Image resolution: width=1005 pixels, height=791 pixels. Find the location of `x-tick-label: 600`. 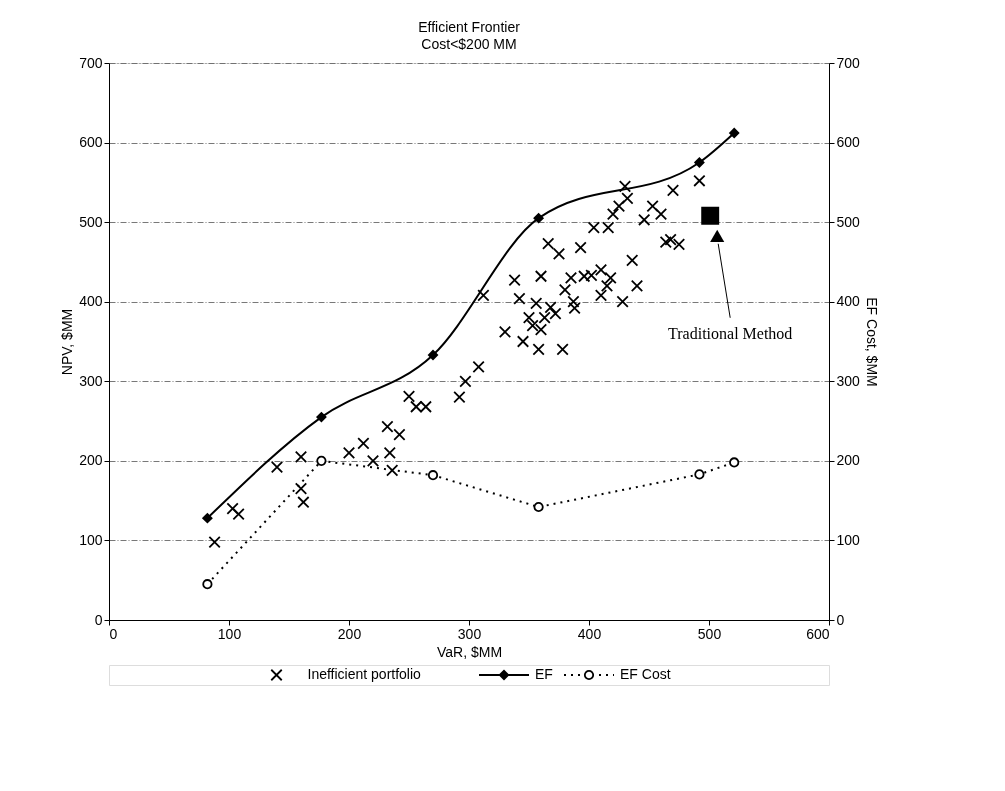

x-tick-label: 600 is located at coordinates (818, 633).